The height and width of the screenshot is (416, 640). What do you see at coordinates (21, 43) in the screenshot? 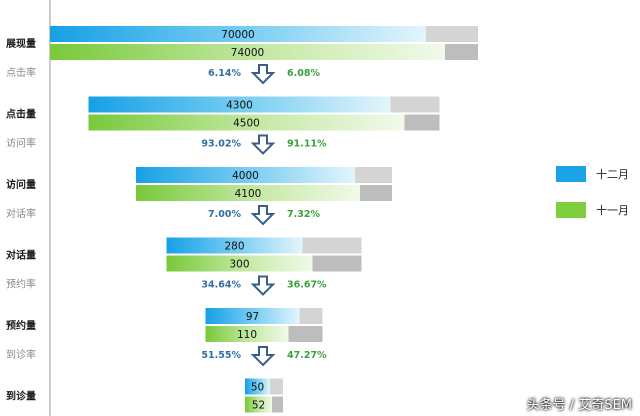
I see `stage-label: 展现量` at bounding box center [21, 43].